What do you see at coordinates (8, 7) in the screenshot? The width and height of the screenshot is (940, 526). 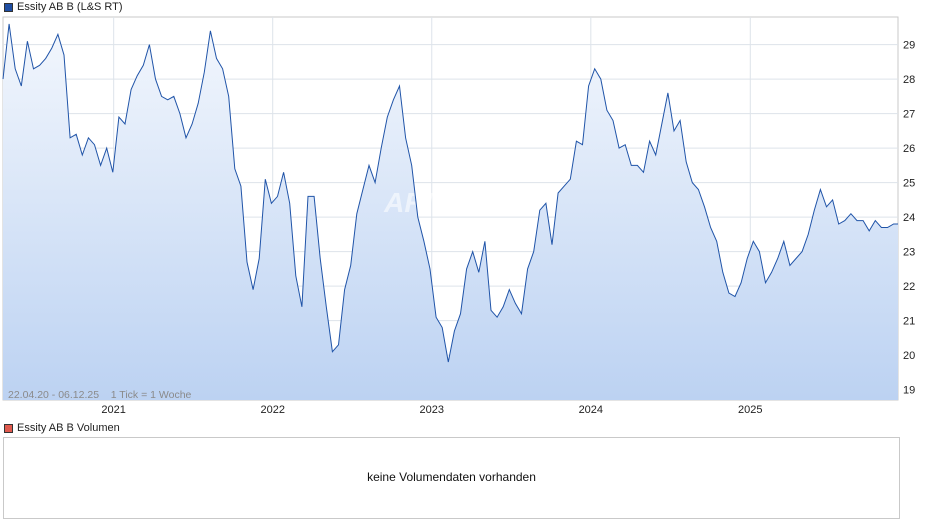 I see `price-legend-swatch` at bounding box center [8, 7].